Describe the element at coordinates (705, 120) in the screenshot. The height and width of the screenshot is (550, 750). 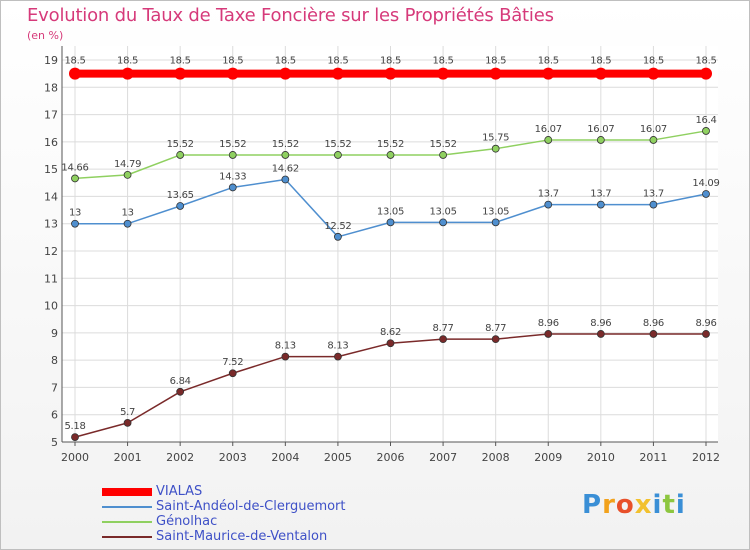
I see `data-label: 16.4` at that location.